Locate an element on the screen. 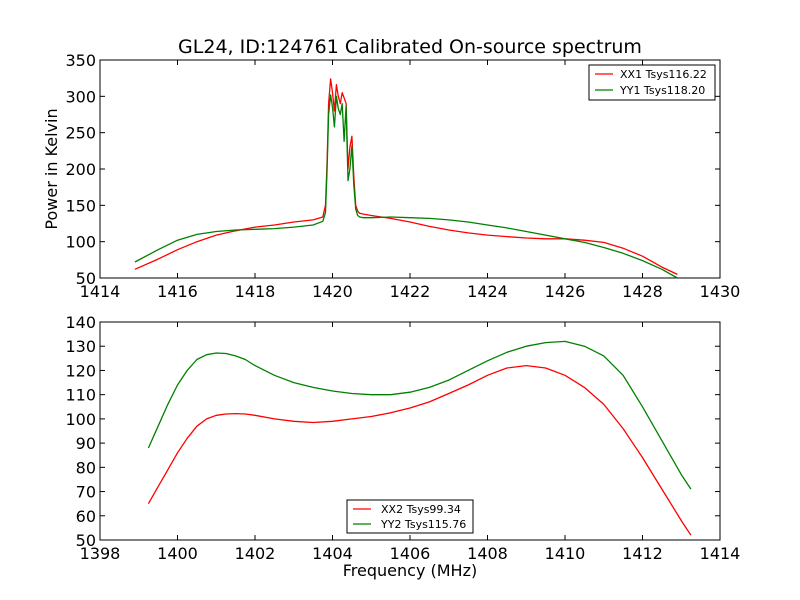  top-y-tick-label: 350 is located at coordinates (80, 60).